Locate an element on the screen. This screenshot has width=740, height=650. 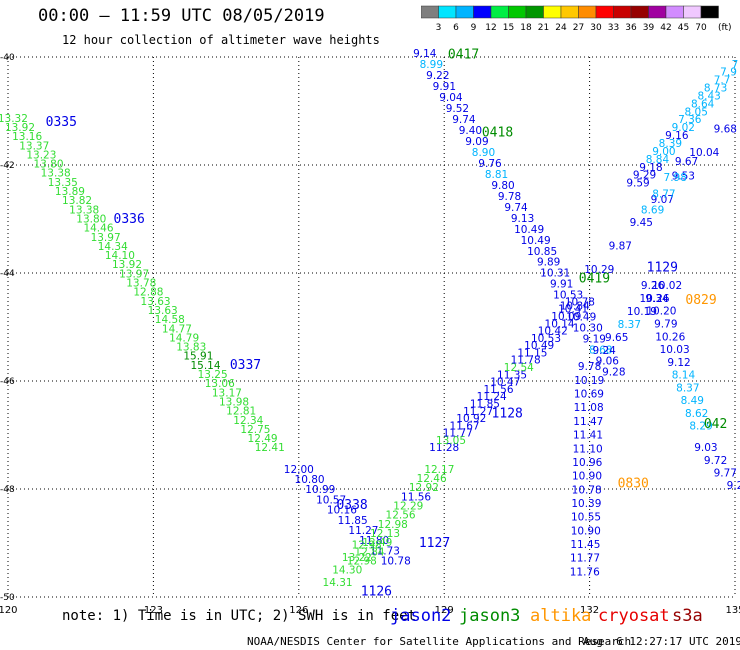
y-tick-label: -50 is located at coordinates (7, 598).